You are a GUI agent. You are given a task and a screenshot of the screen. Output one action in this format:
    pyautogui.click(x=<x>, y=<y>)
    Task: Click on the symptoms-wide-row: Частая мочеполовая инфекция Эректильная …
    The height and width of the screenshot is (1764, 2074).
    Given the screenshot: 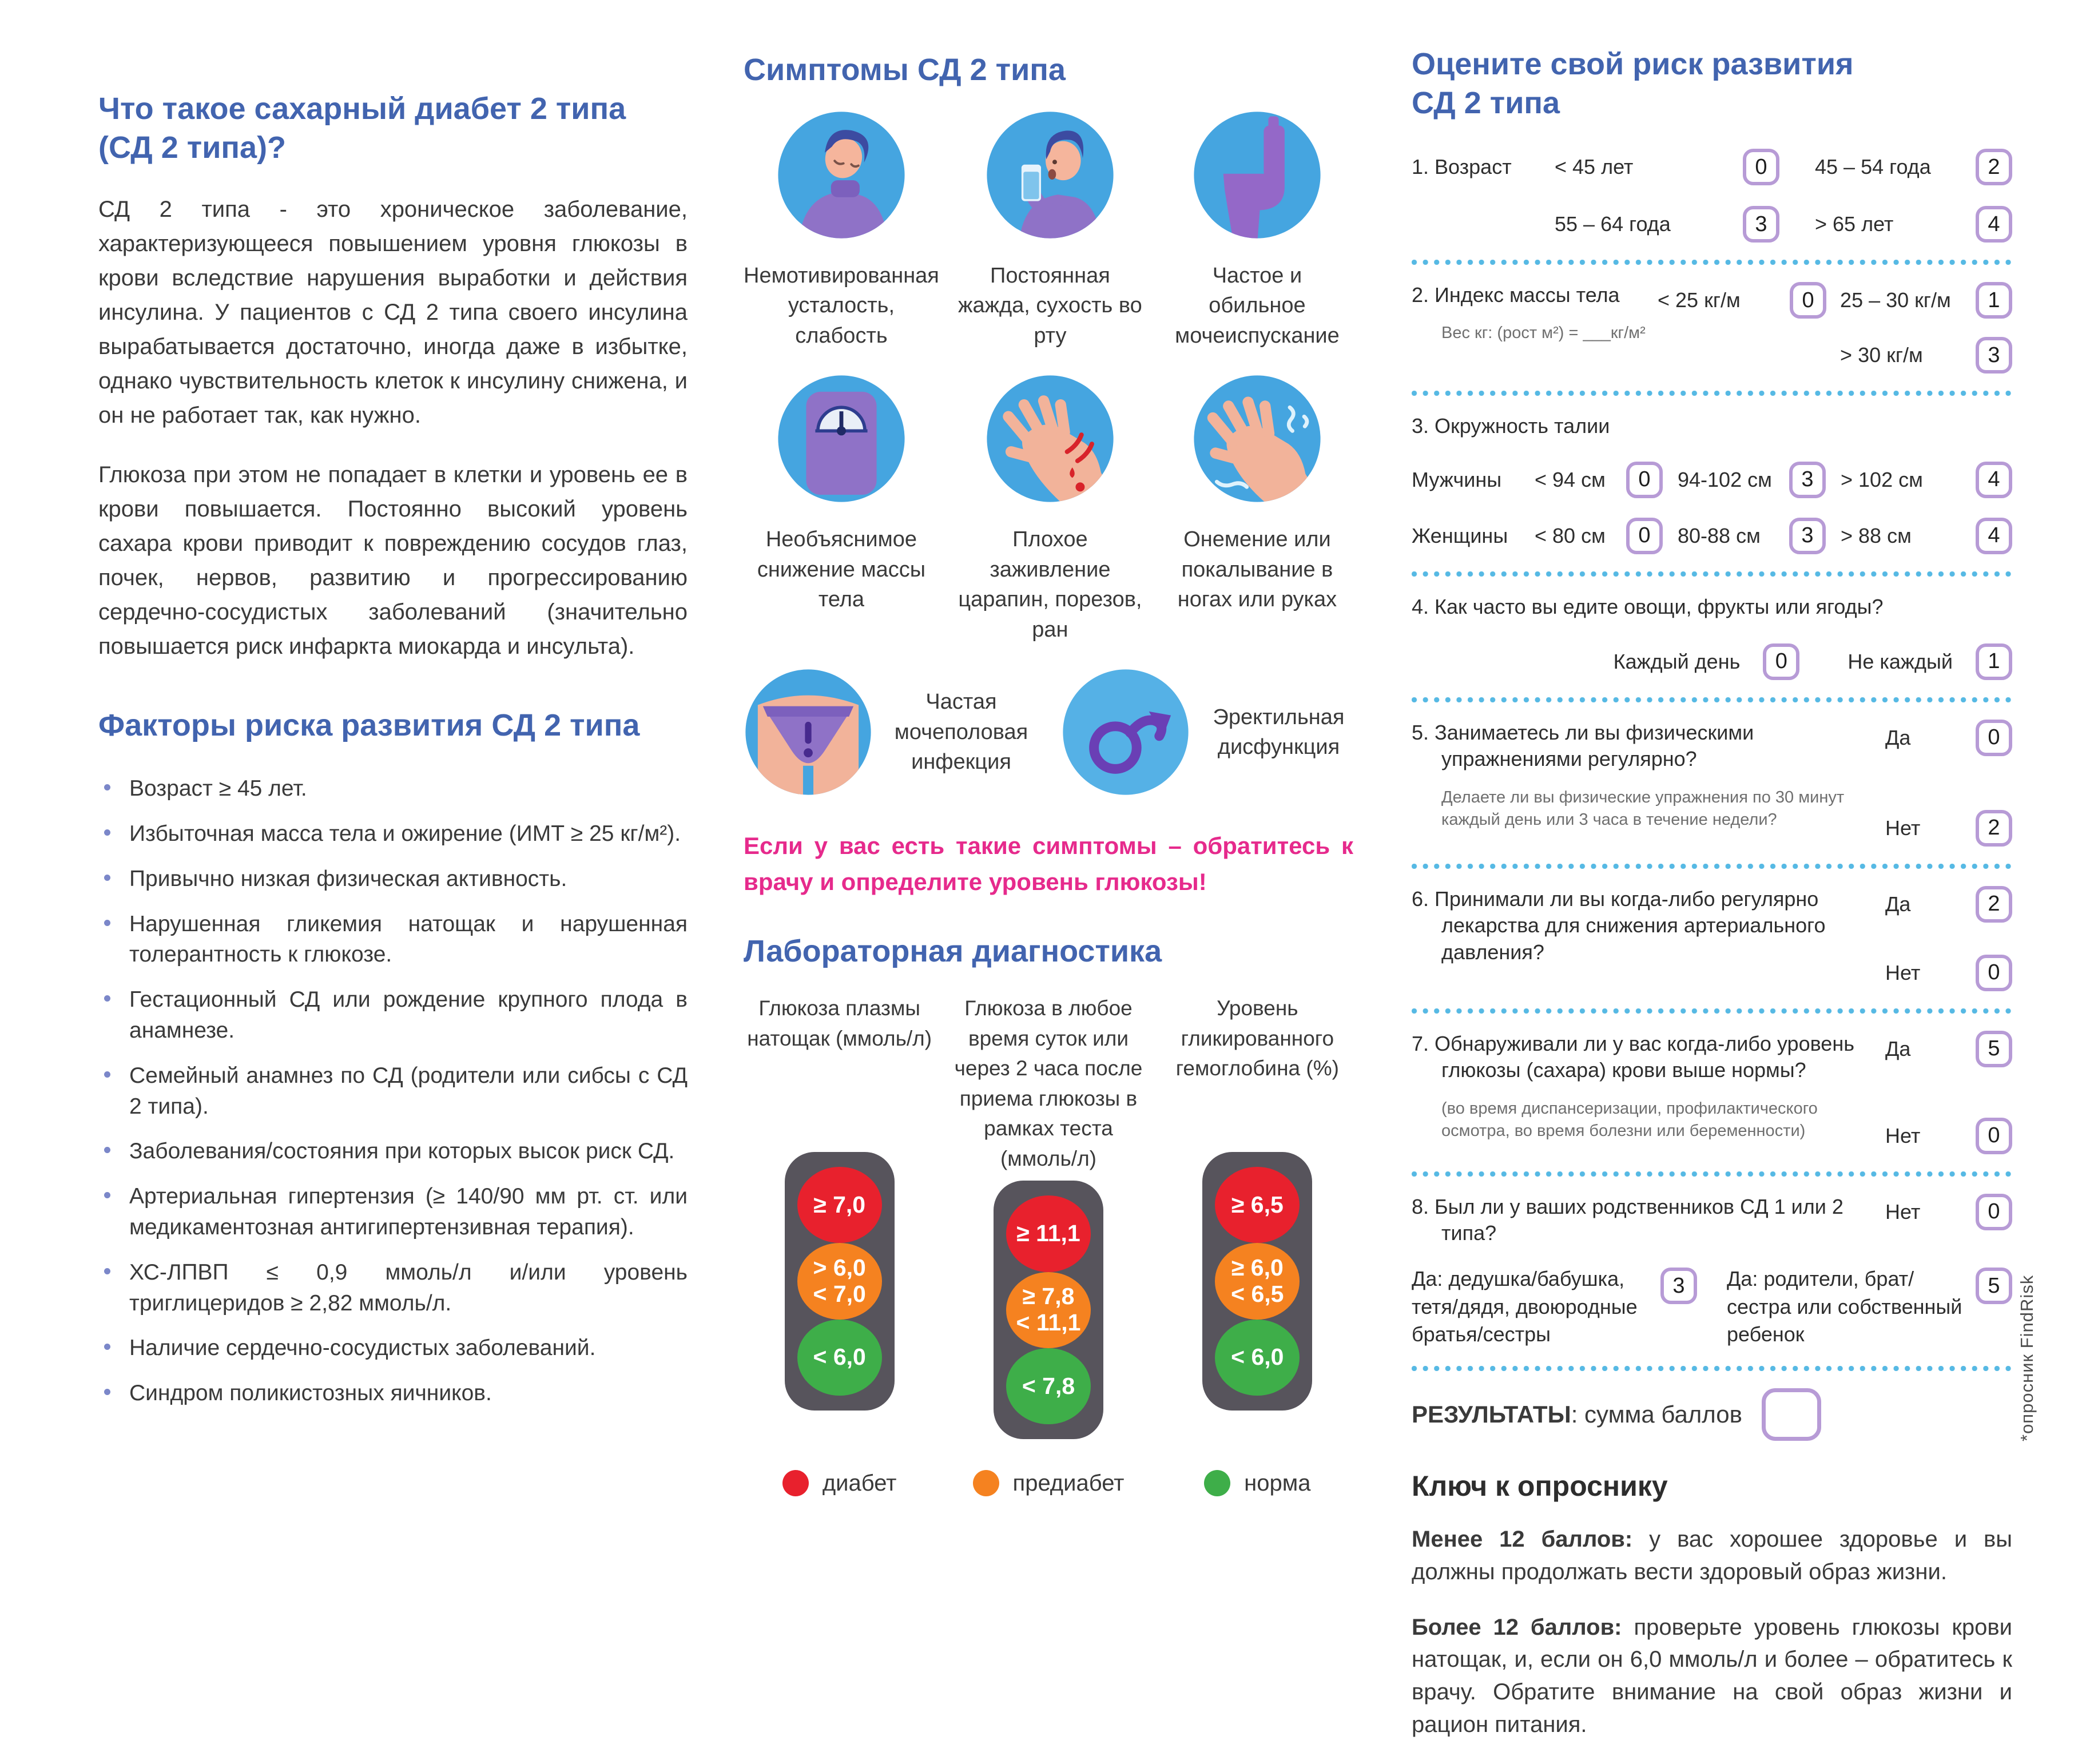 What is the action you would take?
    pyautogui.click(x=1048, y=732)
    